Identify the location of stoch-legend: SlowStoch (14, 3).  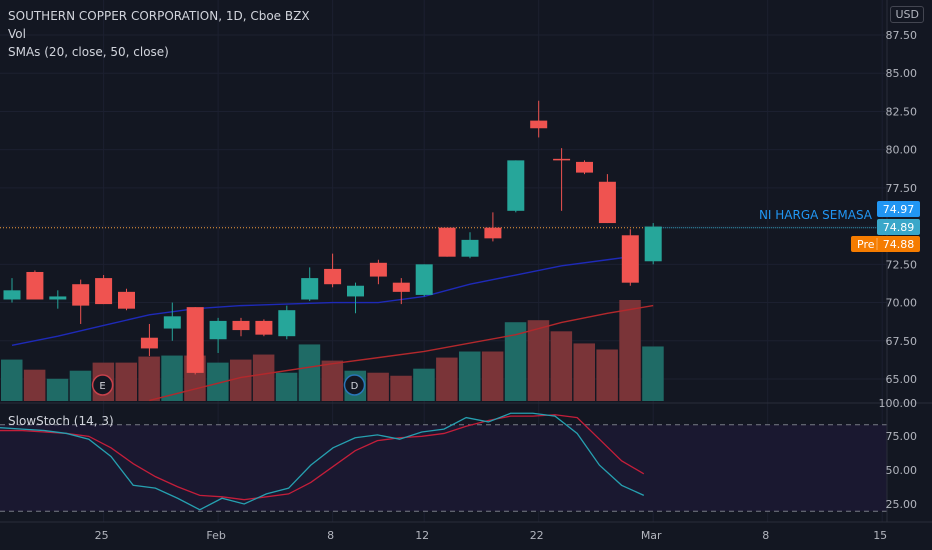
(61, 421).